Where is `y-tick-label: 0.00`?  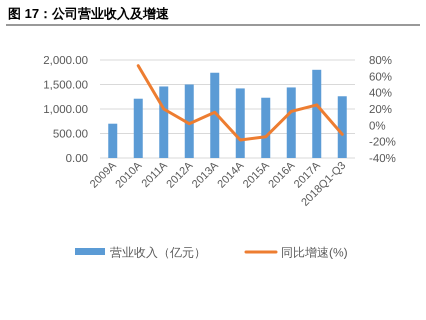
y-tick-label: 0.00 is located at coordinates (77, 159).